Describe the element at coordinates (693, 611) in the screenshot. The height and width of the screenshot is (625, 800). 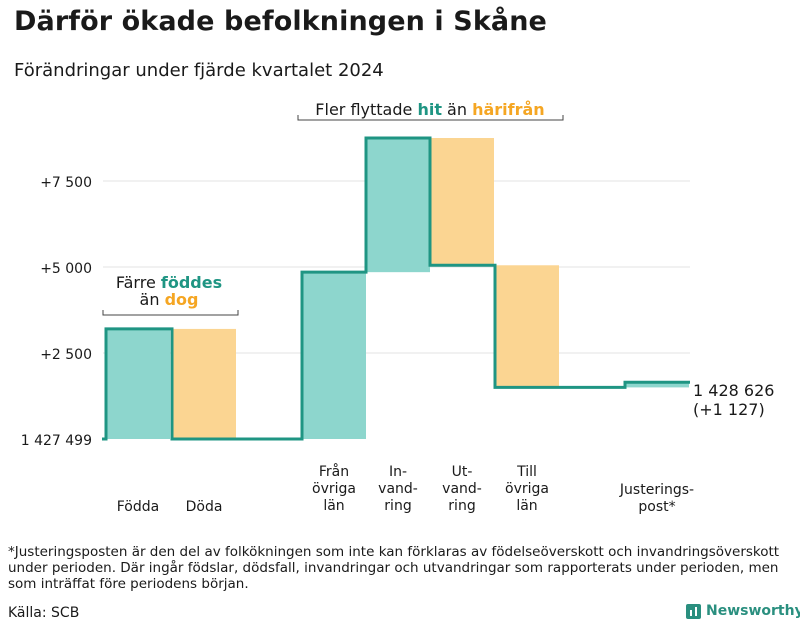
I see `newsworthy-logo-icon` at that location.